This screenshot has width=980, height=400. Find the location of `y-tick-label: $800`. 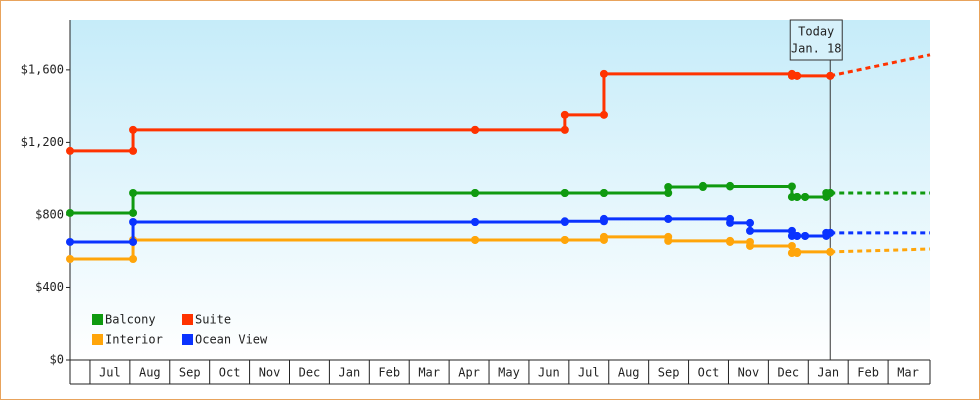

y-tick-label: $800 is located at coordinates (49, 214).